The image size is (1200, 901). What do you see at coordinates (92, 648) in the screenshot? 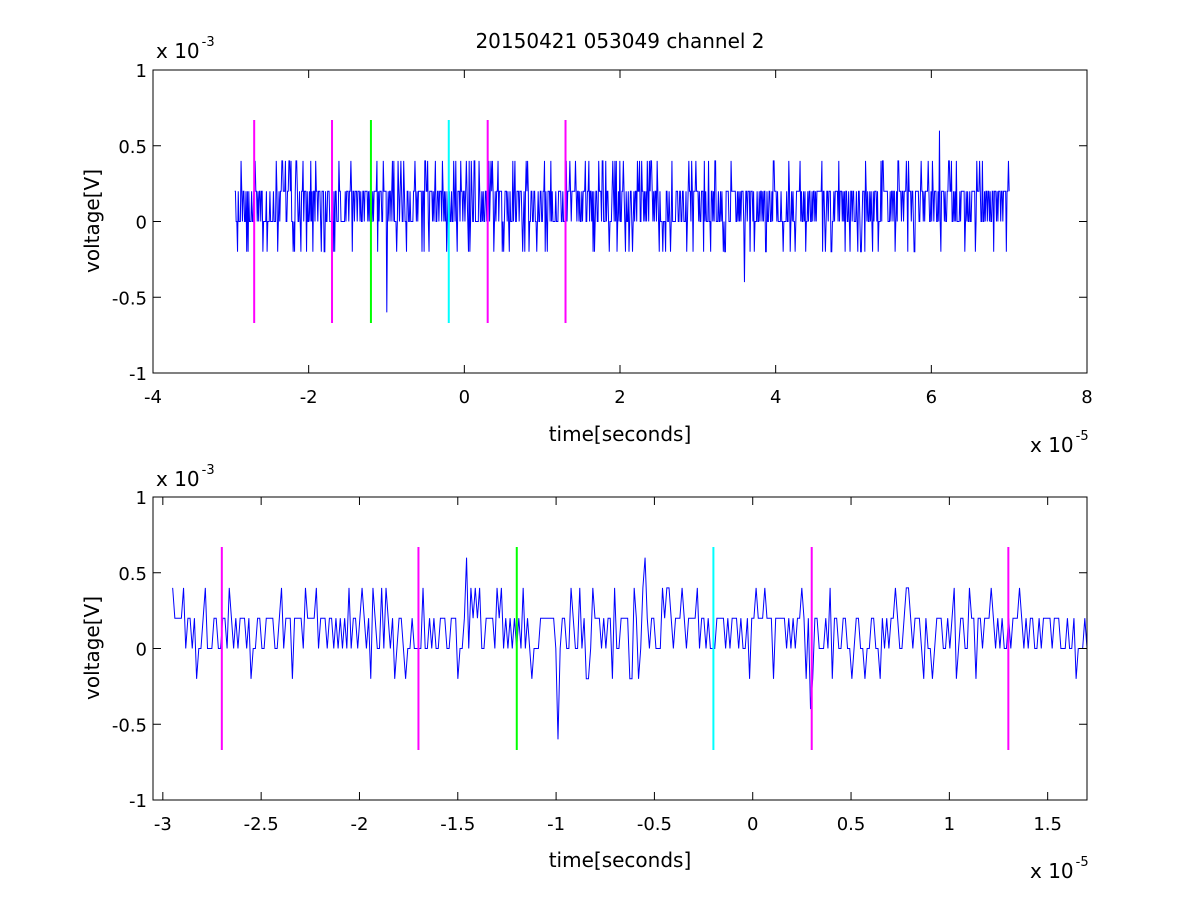
I see `bottom-y-axis-label: voltage[V]` at bounding box center [92, 648].